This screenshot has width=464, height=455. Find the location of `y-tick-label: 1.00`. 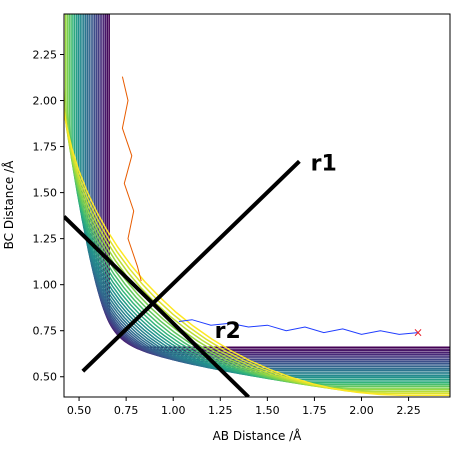

y-tick-label: 1.00 is located at coordinates (45, 285).